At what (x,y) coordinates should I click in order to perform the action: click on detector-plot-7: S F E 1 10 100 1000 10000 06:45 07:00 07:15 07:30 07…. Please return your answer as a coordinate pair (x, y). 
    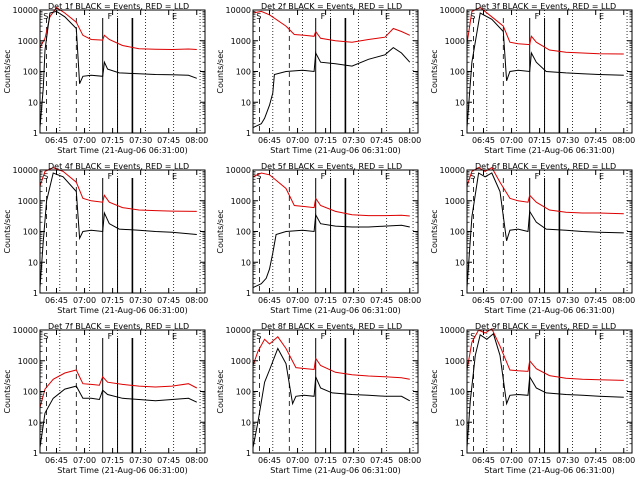
    Looking at the image, I should click on (105, 398).